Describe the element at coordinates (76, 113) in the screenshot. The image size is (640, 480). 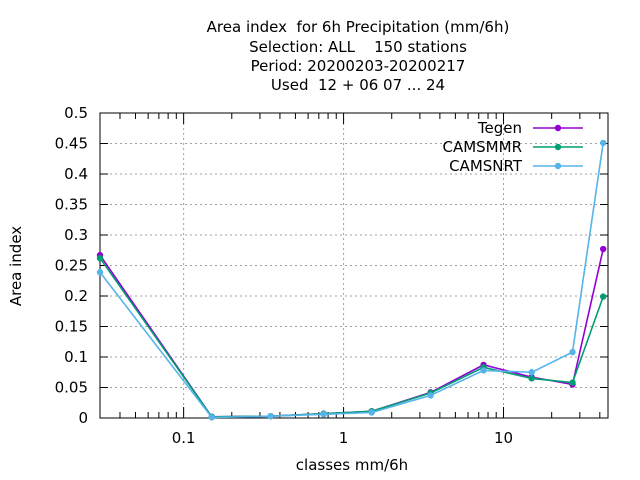
I see `y-tick-label: 0.5` at that location.